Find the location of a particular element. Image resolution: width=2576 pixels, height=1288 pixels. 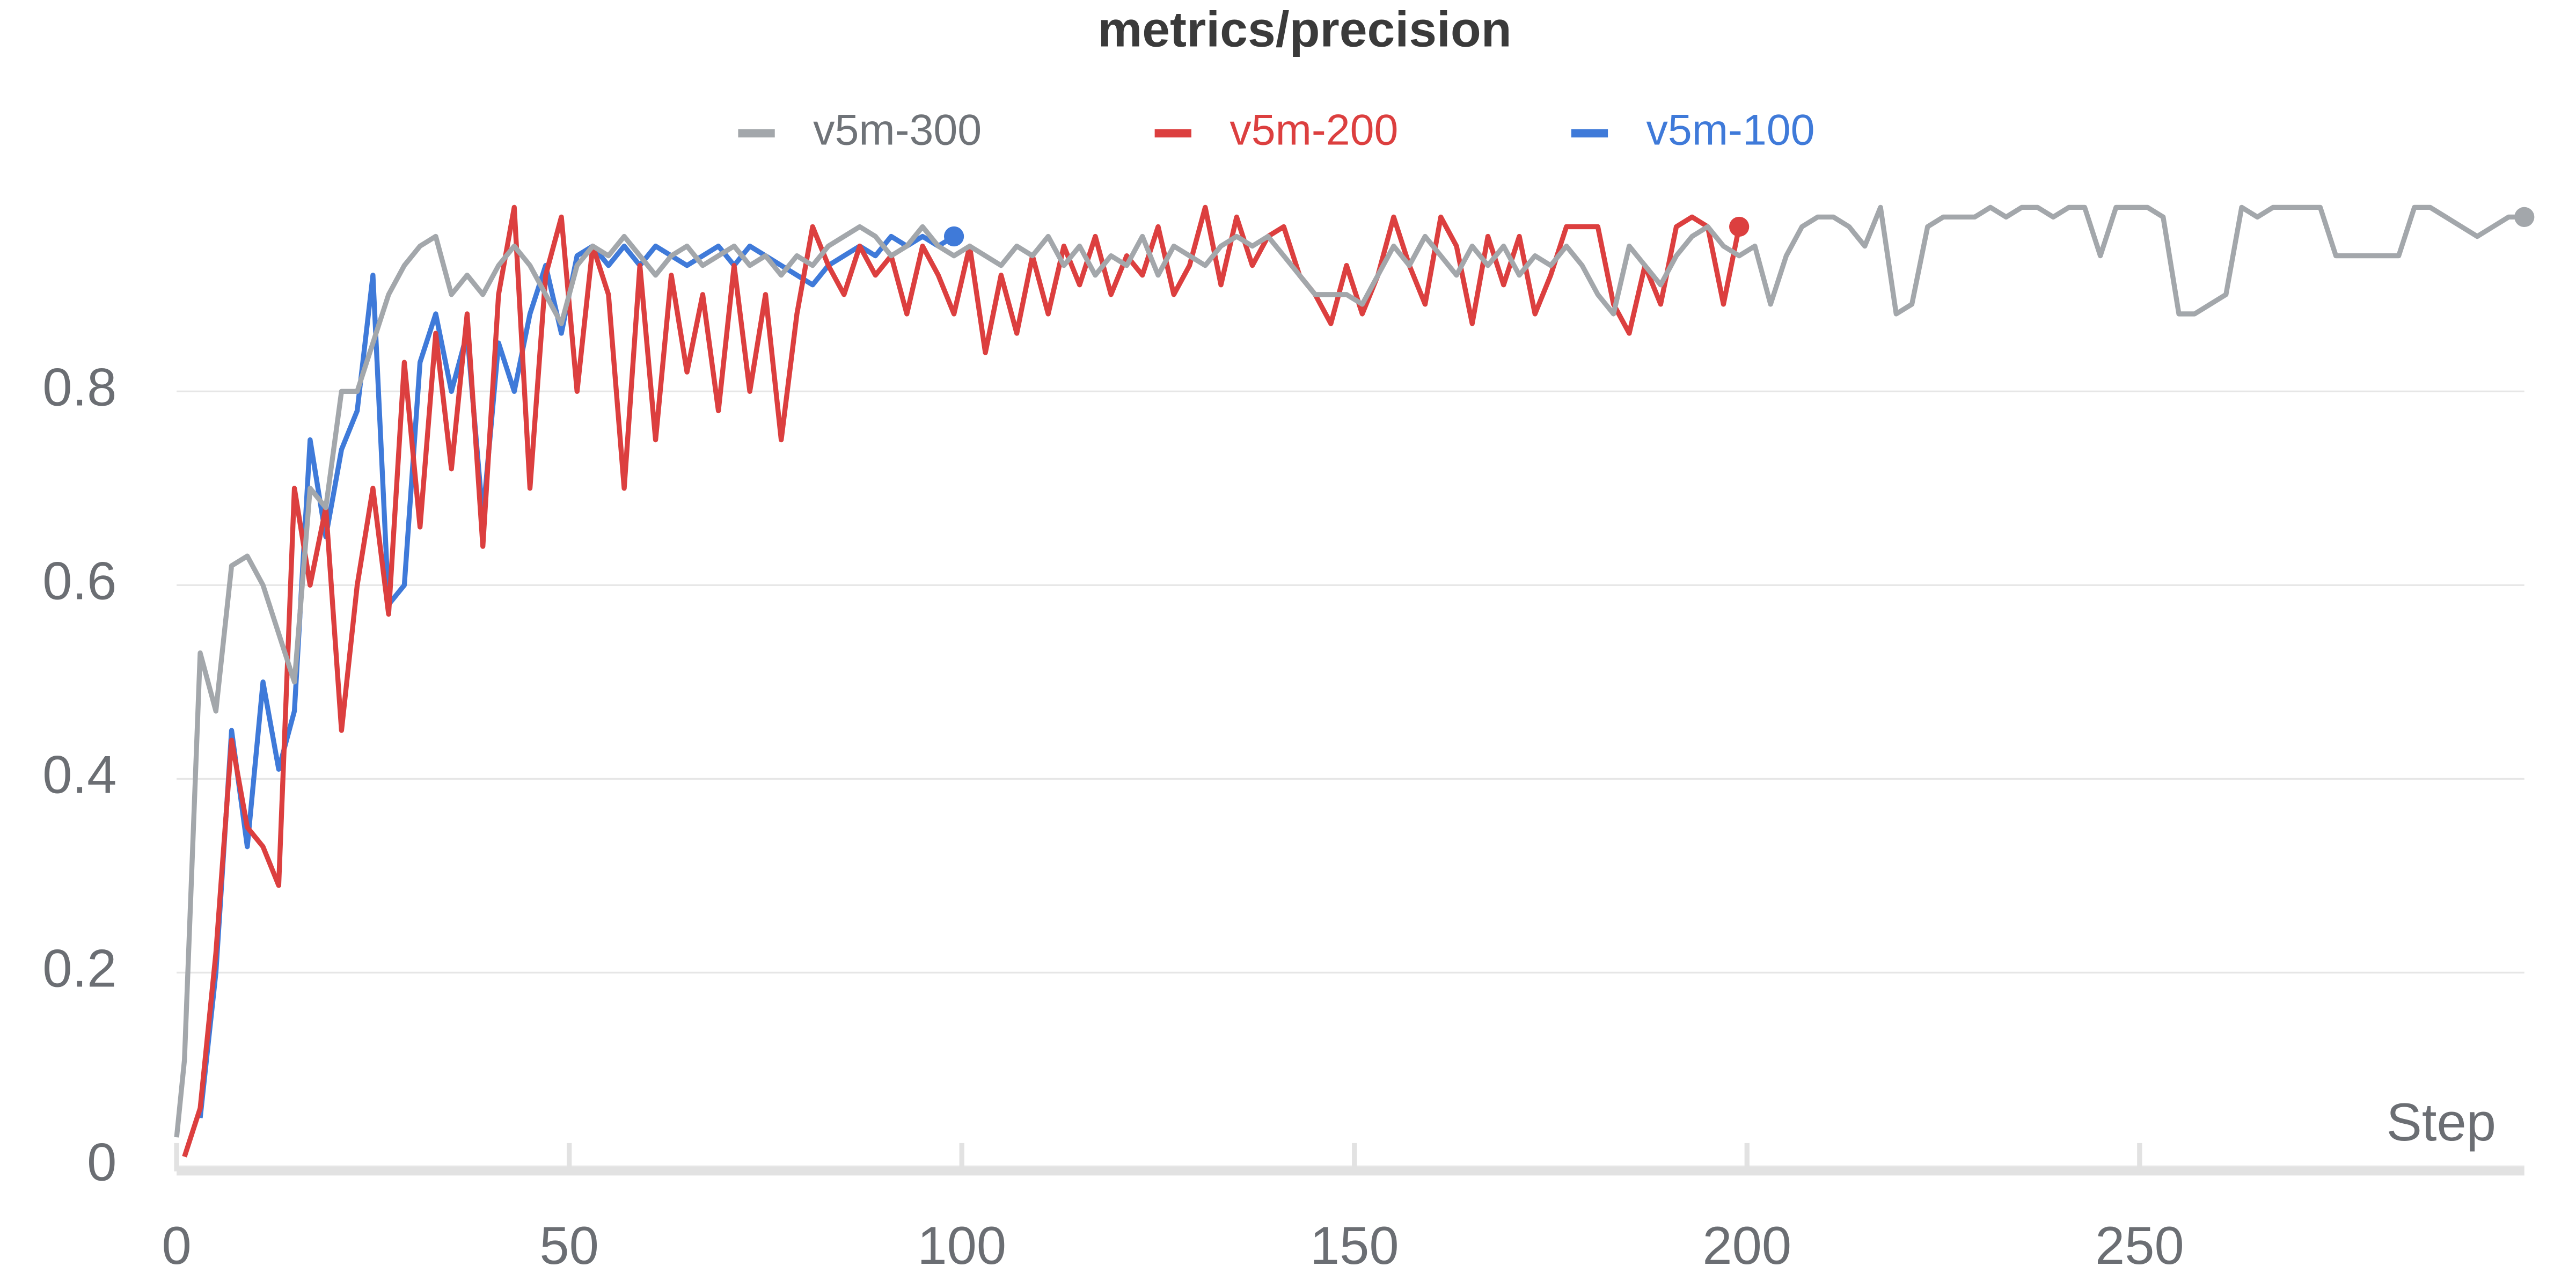

x-tick-label: 250 is located at coordinates (2139, 1246).